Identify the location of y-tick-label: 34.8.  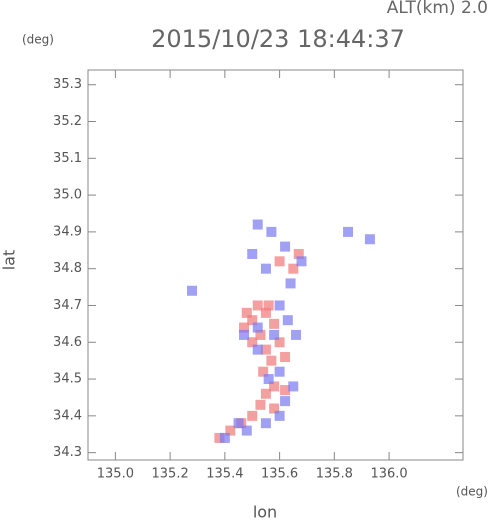
(67, 268).